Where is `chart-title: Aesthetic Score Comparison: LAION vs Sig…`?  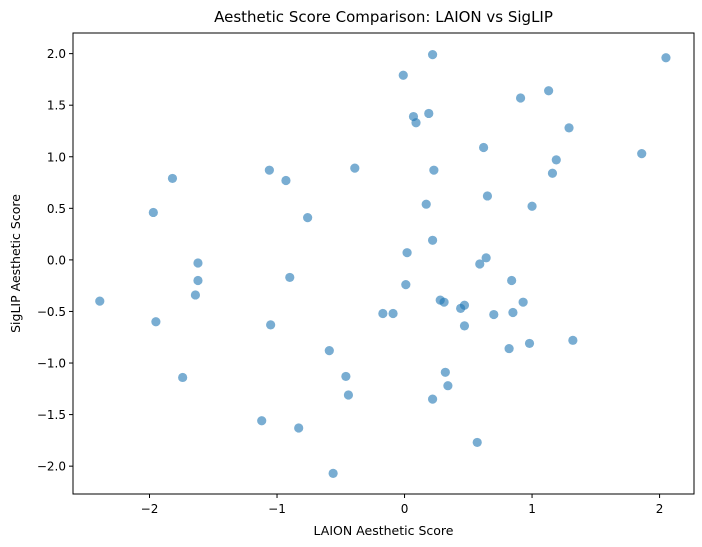 chart-title: Aesthetic Score Comparison: LAION vs Sig… is located at coordinates (383, 17).